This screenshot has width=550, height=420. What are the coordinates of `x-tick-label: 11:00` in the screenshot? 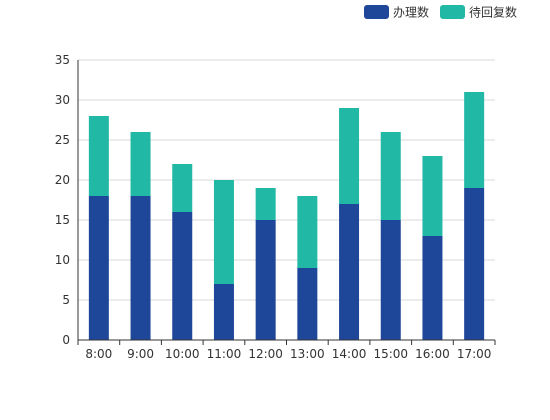 It's located at (224, 354).